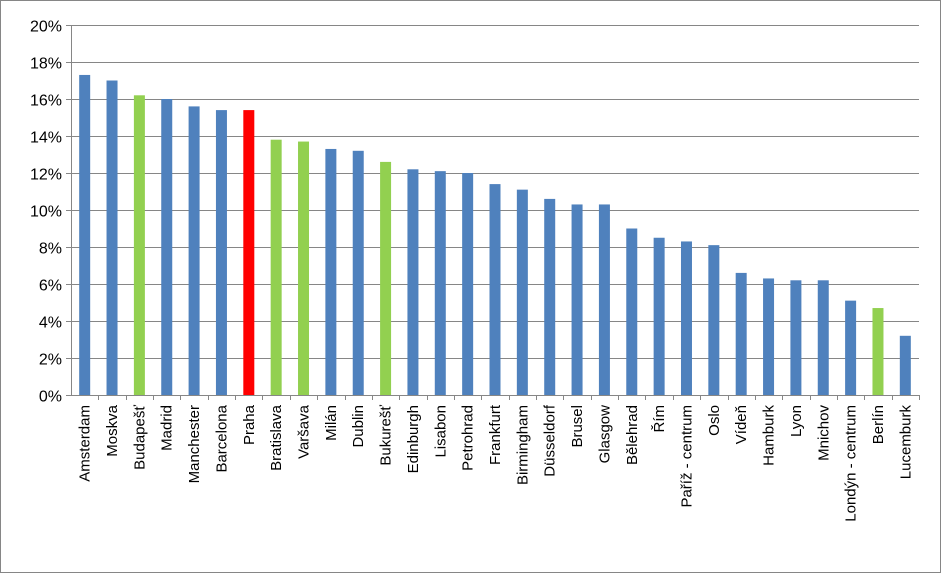  What do you see at coordinates (686, 456) in the screenshot?
I see `x-tick-label: Paříž - centrum` at bounding box center [686, 456].